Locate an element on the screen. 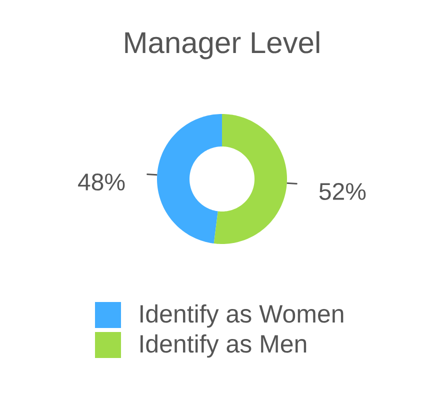  data-label: 52% is located at coordinates (342, 191).